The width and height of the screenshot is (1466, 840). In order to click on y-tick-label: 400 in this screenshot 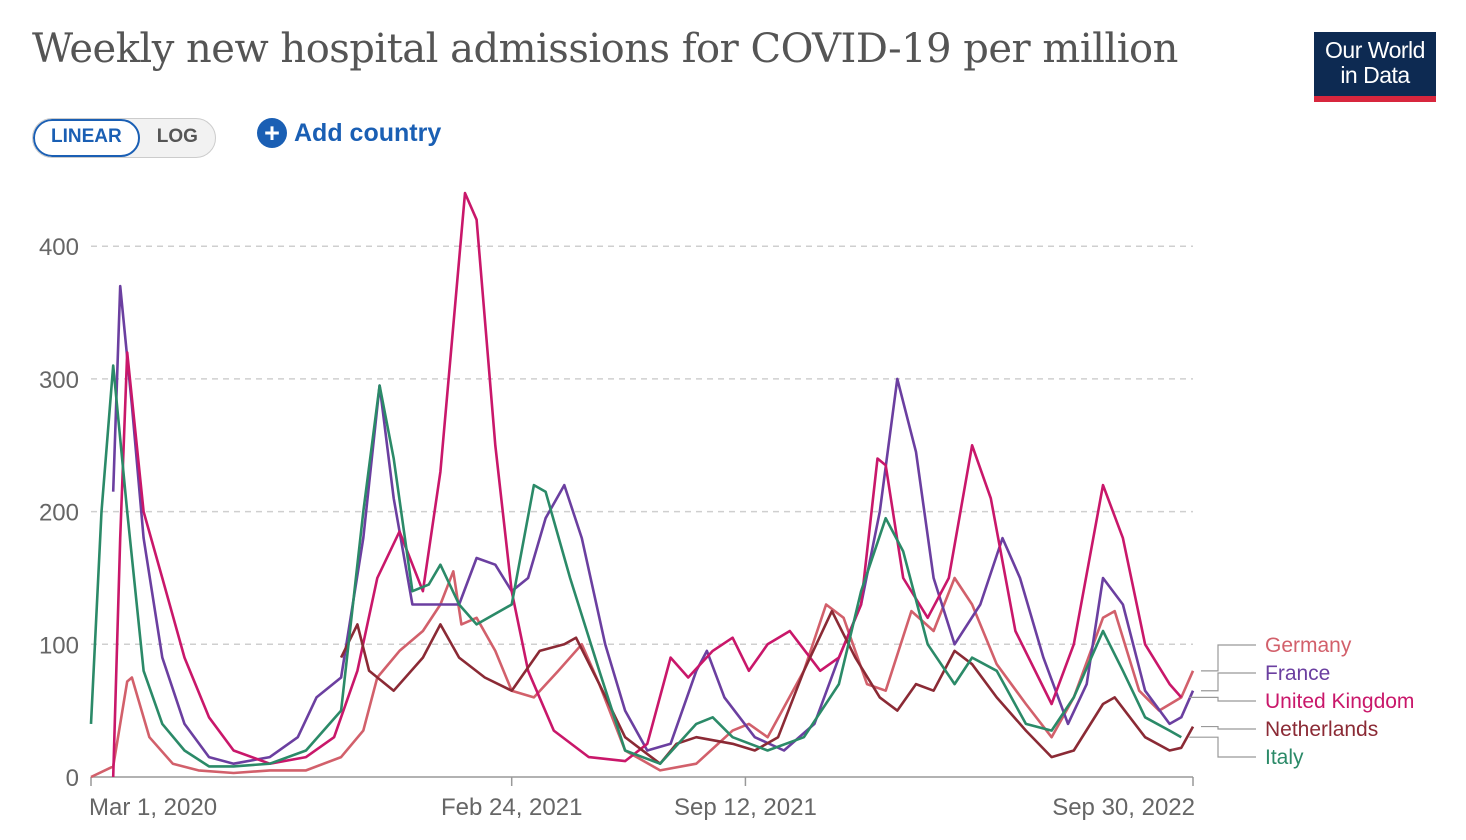, I will do `click(59, 247)`.